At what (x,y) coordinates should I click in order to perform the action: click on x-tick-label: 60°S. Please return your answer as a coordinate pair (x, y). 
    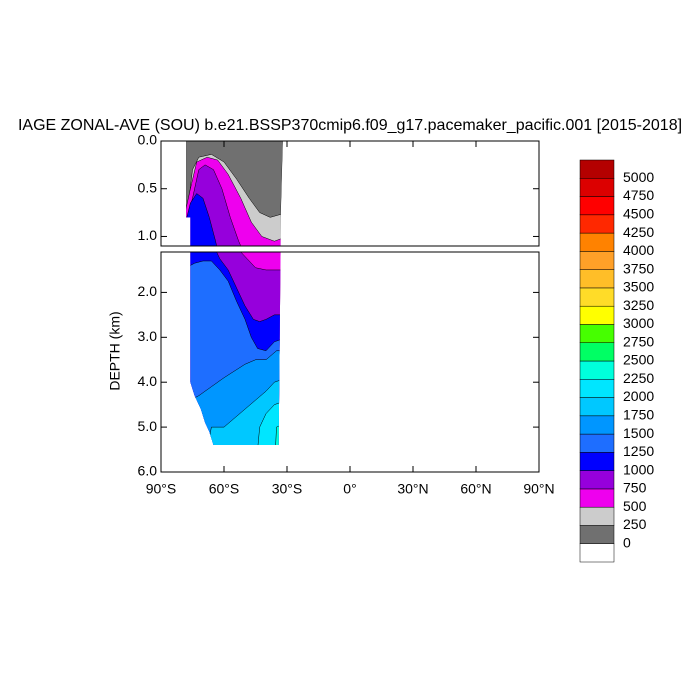
    Looking at the image, I should click on (224, 489).